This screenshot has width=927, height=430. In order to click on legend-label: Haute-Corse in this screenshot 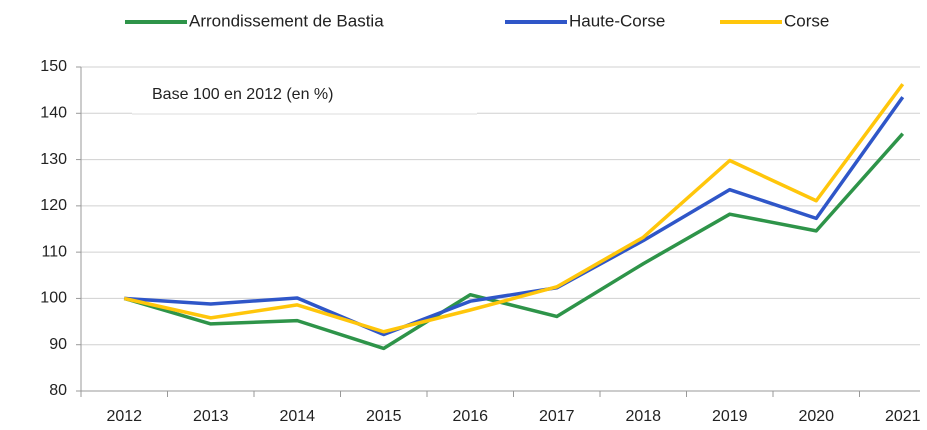, I will do `click(617, 20)`.